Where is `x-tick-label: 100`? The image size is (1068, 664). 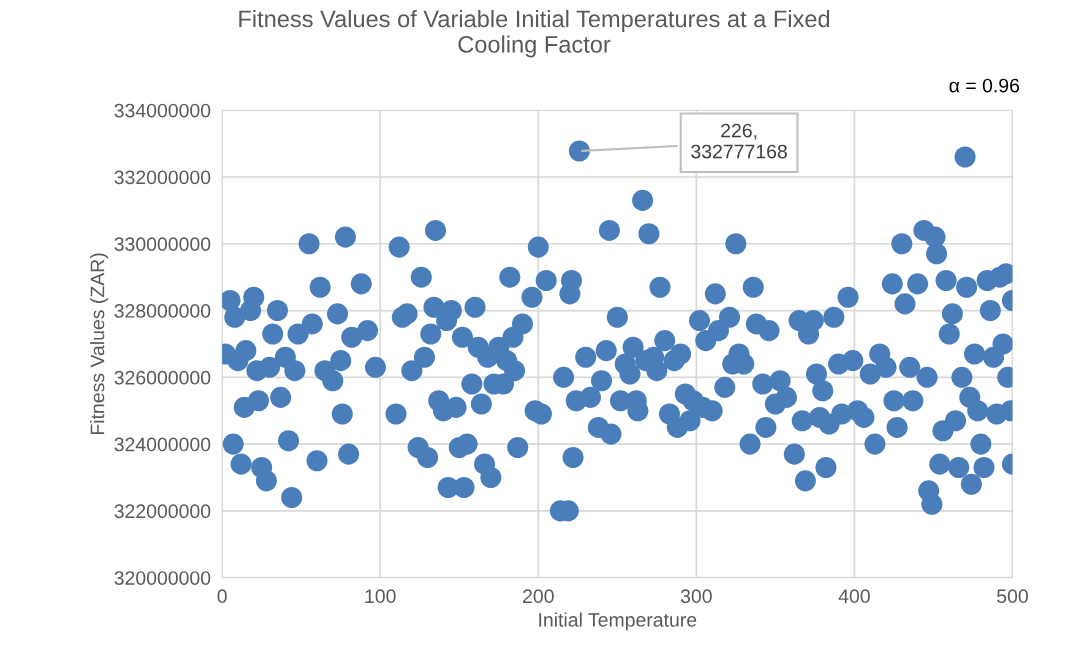
x-tick-label: 100 is located at coordinates (380, 596).